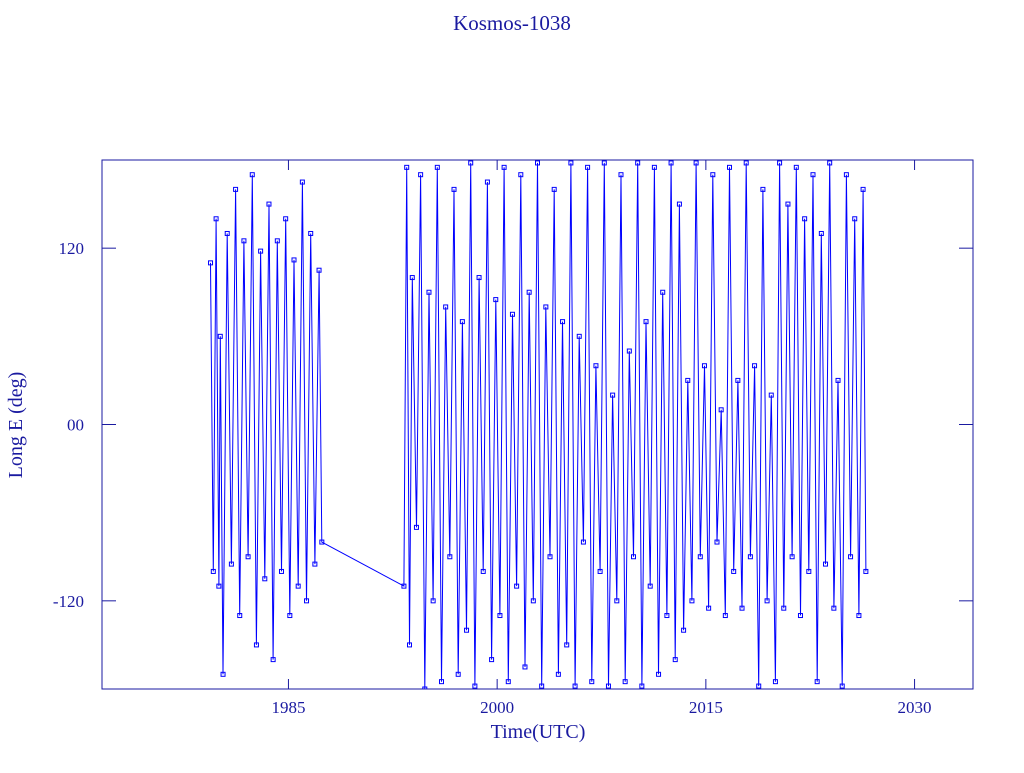  What do you see at coordinates (288, 707) in the screenshot?
I see `x-tick-label: 1985` at bounding box center [288, 707].